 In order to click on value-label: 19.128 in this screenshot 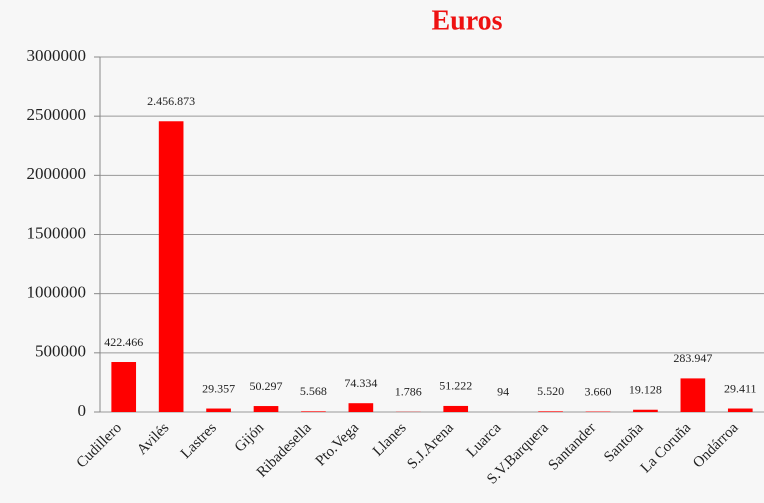, I will do `click(645, 389)`.